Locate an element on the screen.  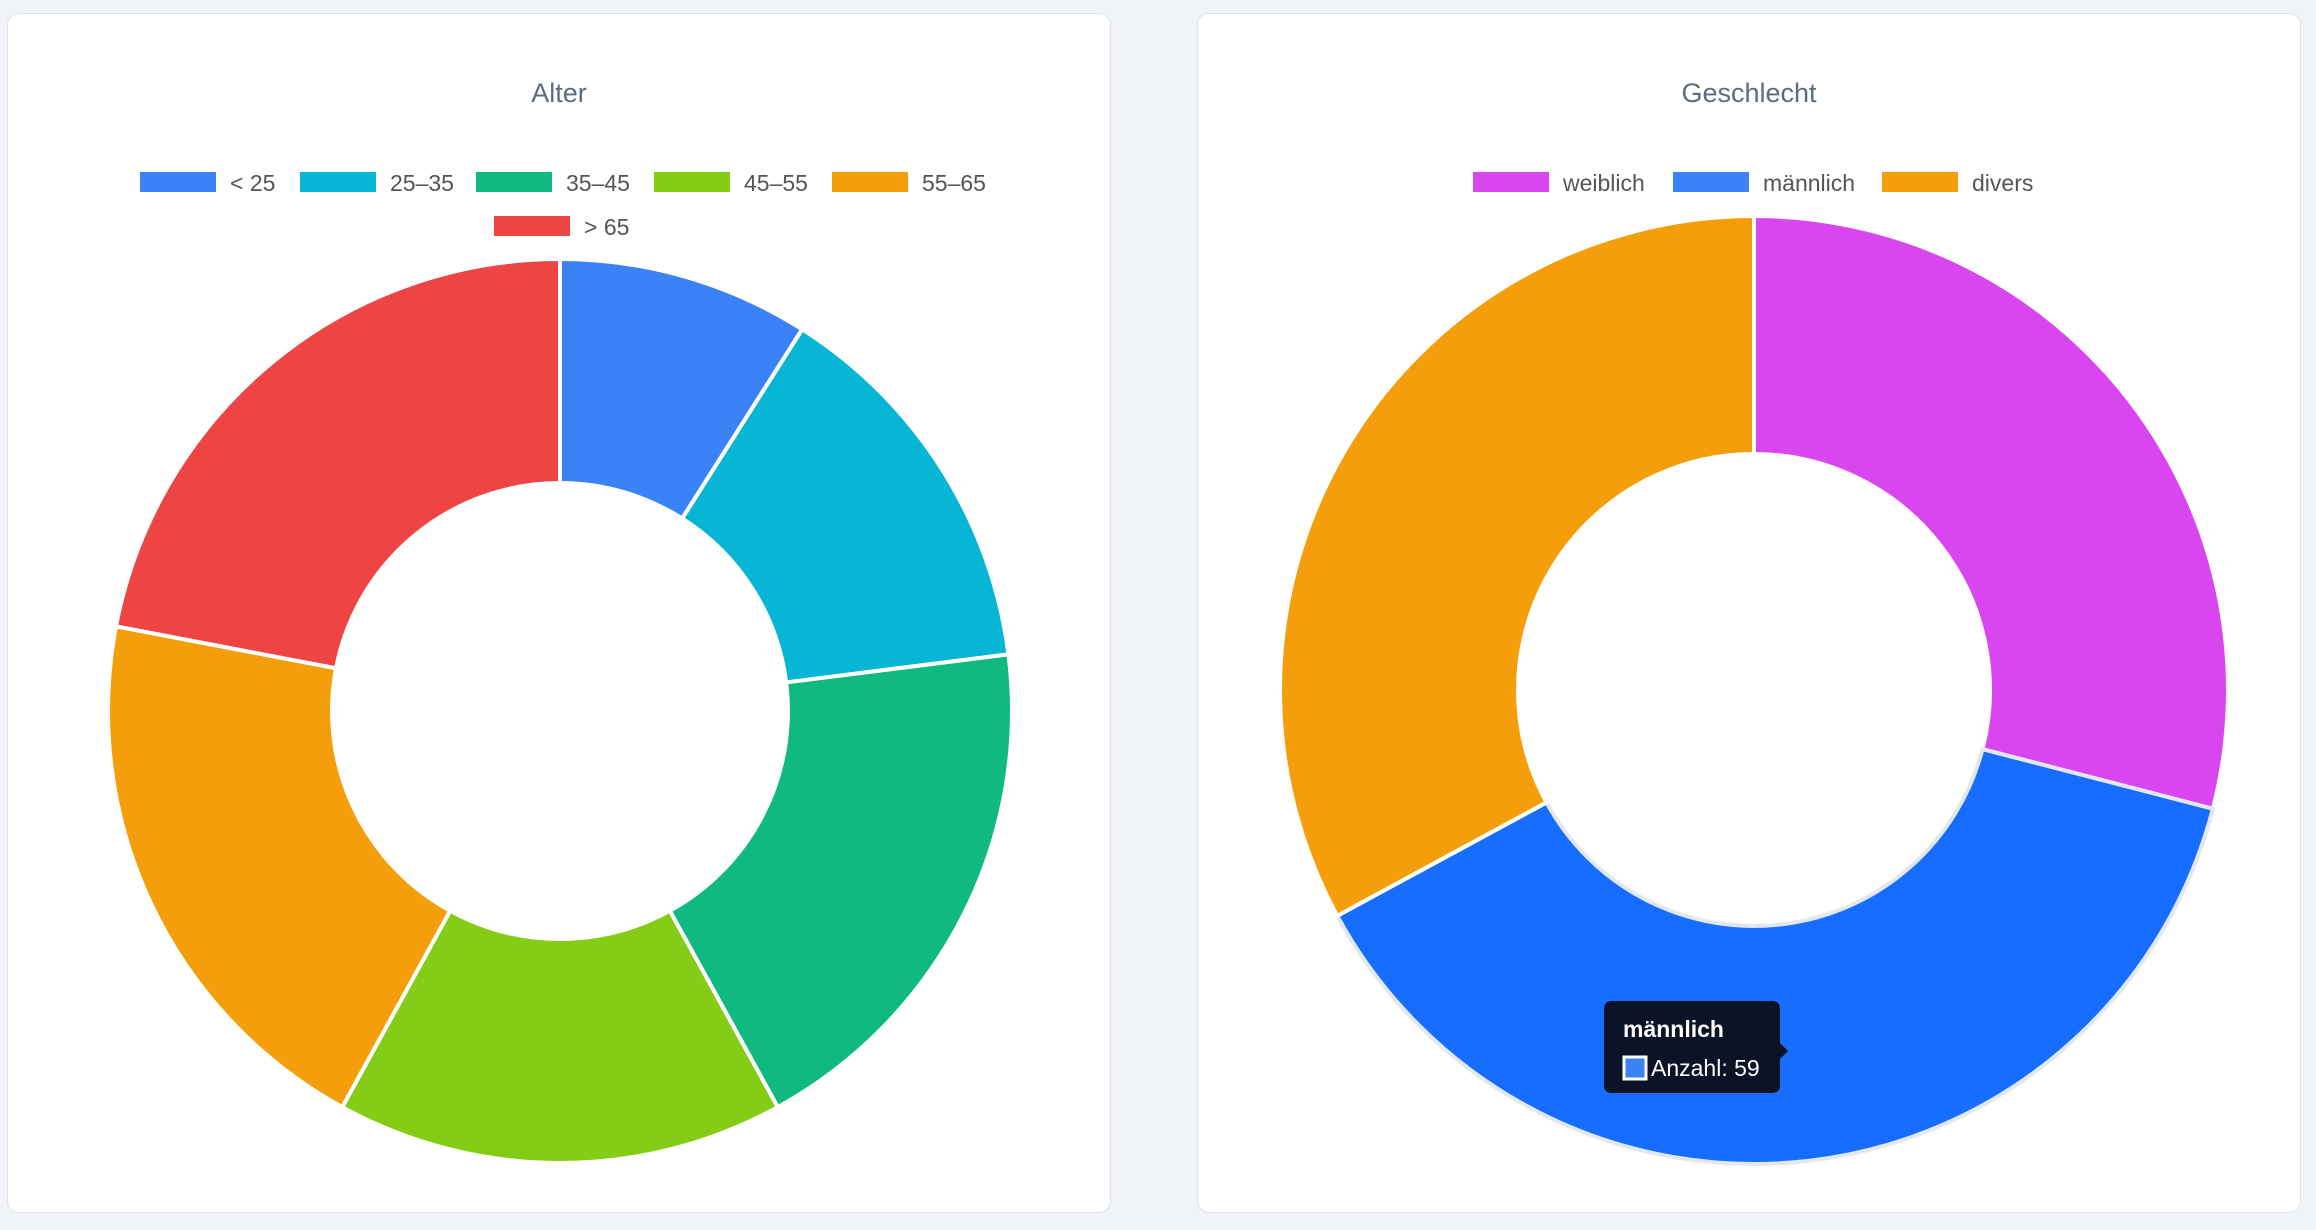
tooltip-box is located at coordinates (1696, 1047).